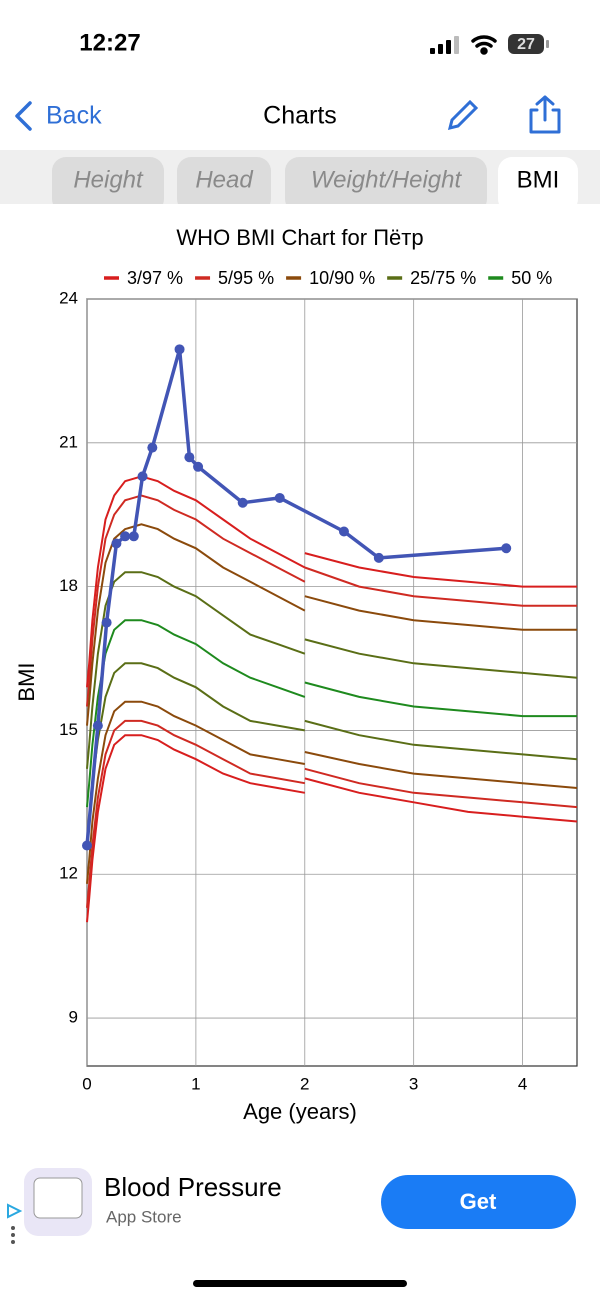 The image size is (600, 1300). What do you see at coordinates (538, 179) in the screenshot?
I see `tab-label: BMI` at bounding box center [538, 179].